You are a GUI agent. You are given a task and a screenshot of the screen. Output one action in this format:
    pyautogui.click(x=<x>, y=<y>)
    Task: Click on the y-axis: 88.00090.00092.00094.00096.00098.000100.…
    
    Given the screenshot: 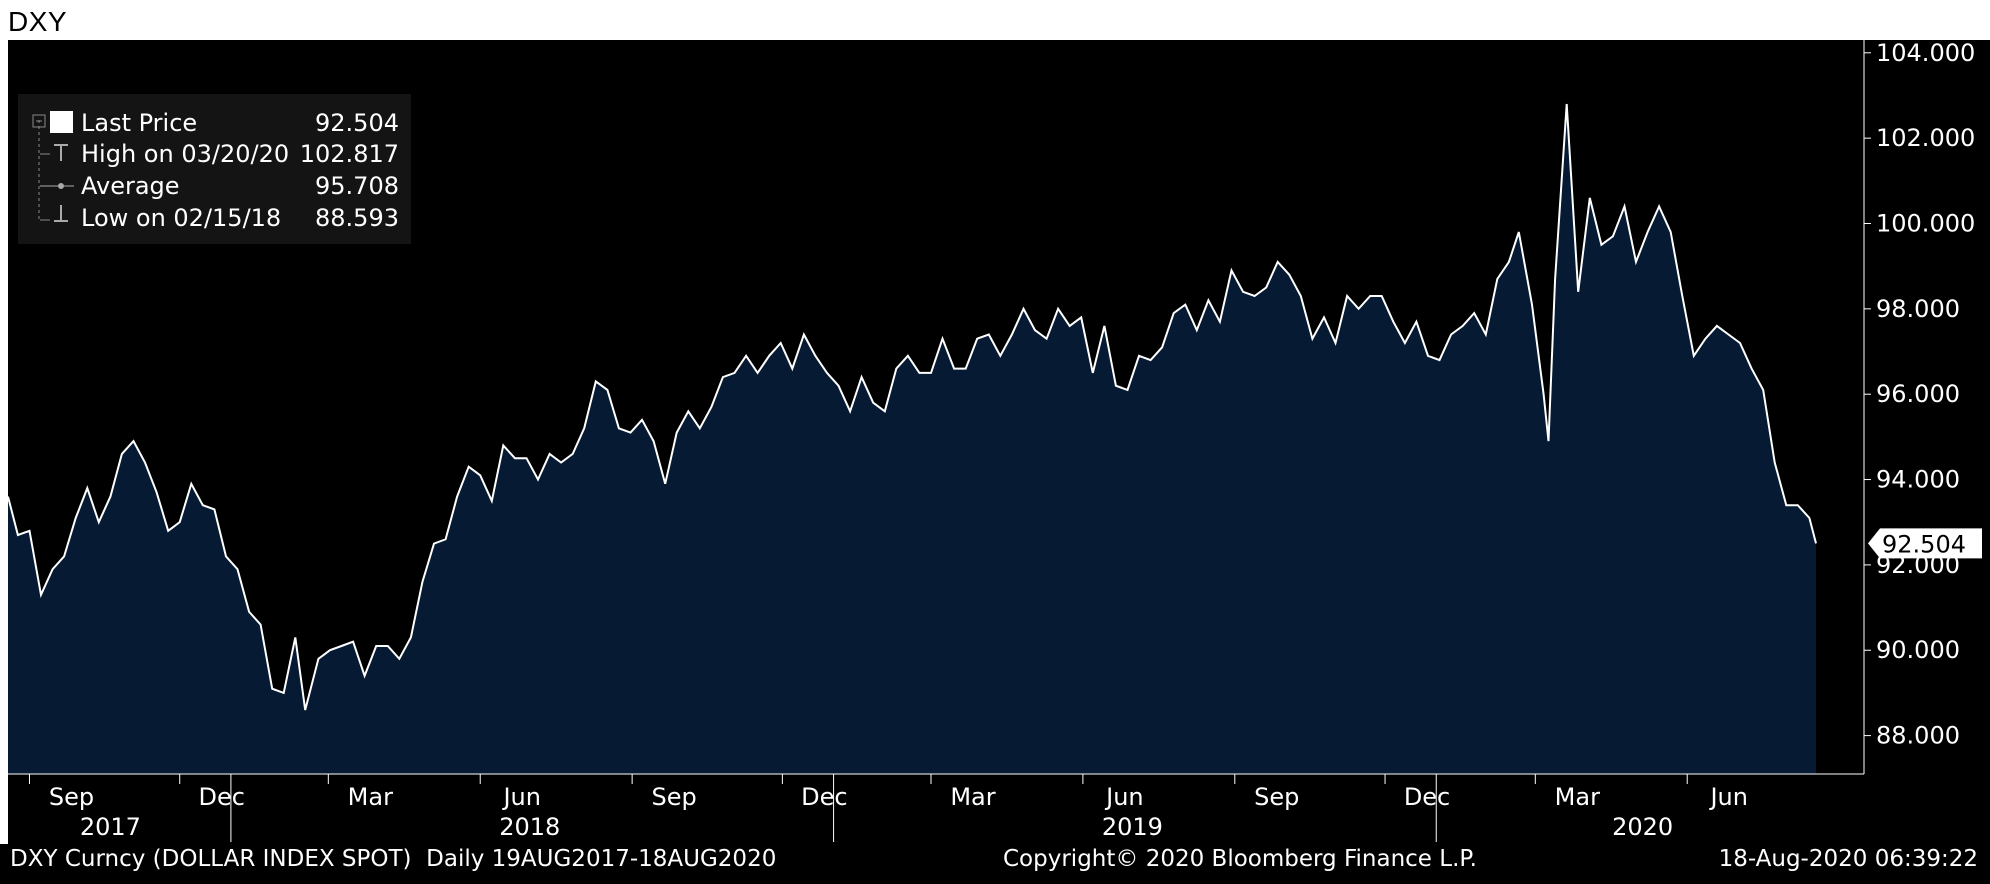 What is the action you would take?
    pyautogui.click(x=1919, y=406)
    